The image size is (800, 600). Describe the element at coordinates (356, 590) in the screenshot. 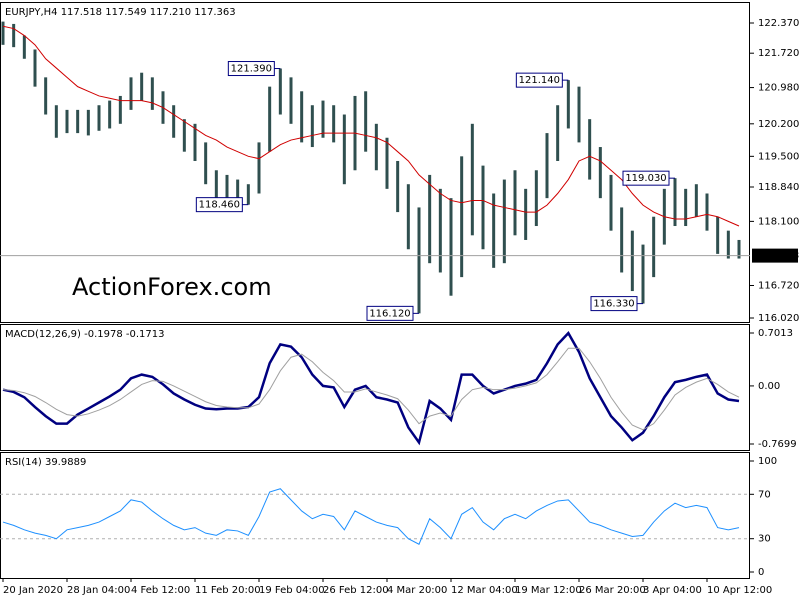

I see `x-tick-label: 26 Feb 12:00` at that location.